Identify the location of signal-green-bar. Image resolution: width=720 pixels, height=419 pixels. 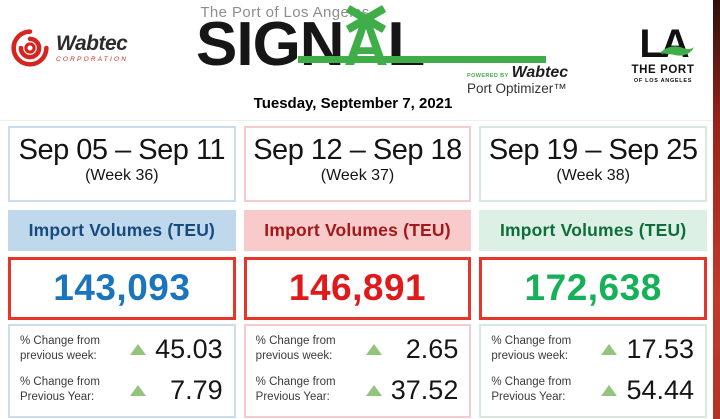
(422, 59).